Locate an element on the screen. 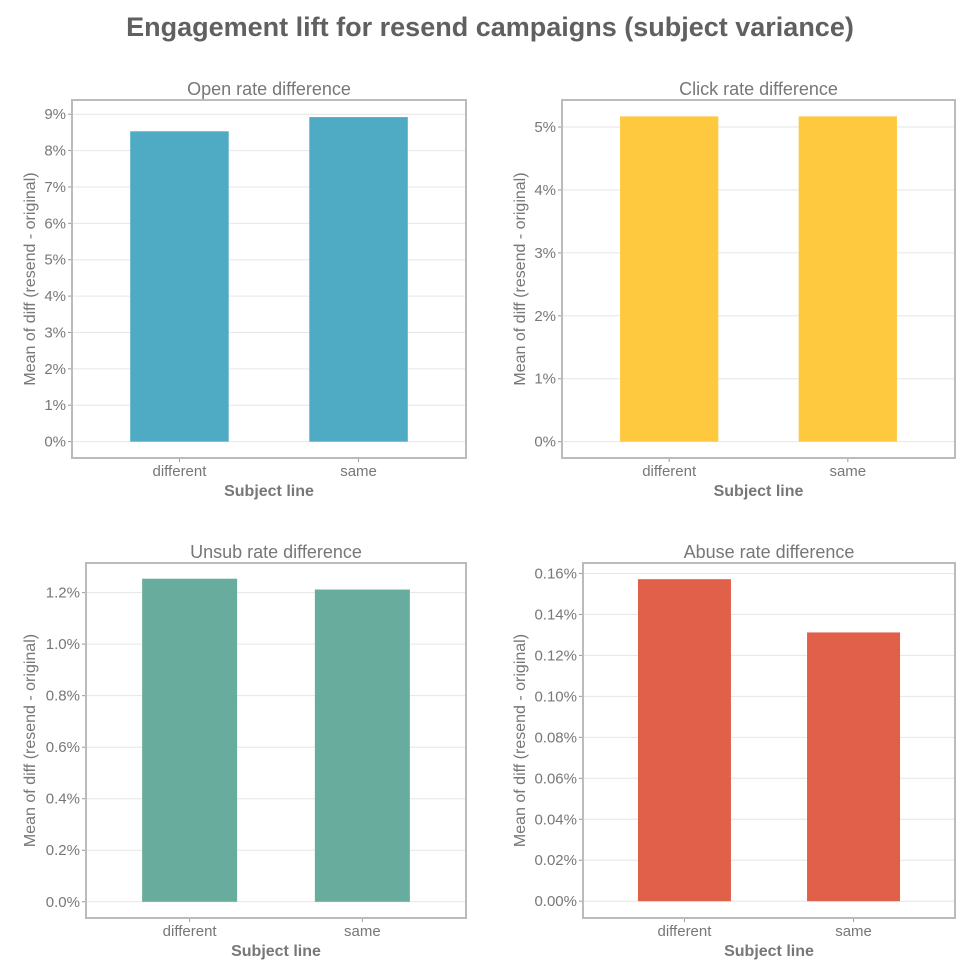 The image size is (980, 980). y-tick-label: 7% is located at coordinates (55, 187).